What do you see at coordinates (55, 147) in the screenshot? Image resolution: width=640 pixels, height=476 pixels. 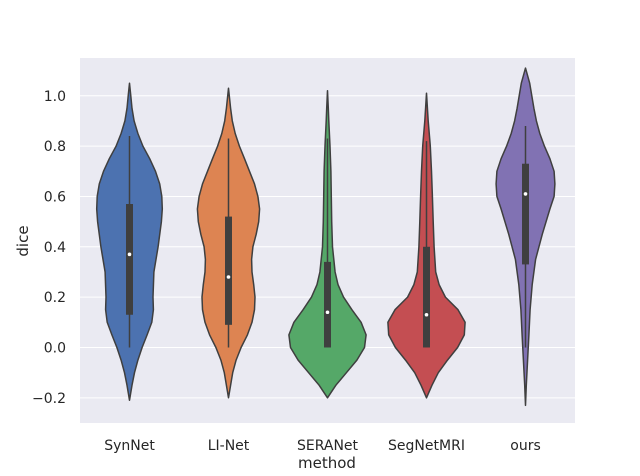 I see `y-tick-label: 0.8` at bounding box center [55, 147].